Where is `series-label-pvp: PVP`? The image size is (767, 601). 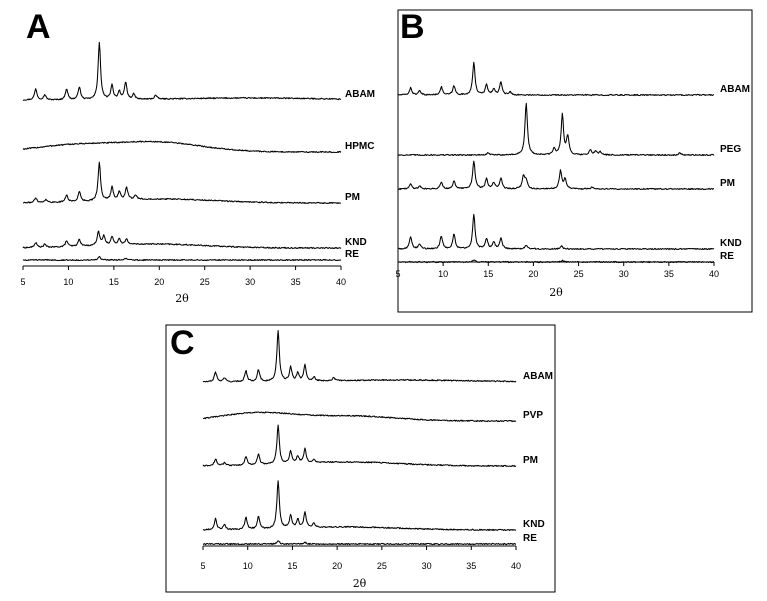 series-label-pvp: PVP is located at coordinates (533, 415).